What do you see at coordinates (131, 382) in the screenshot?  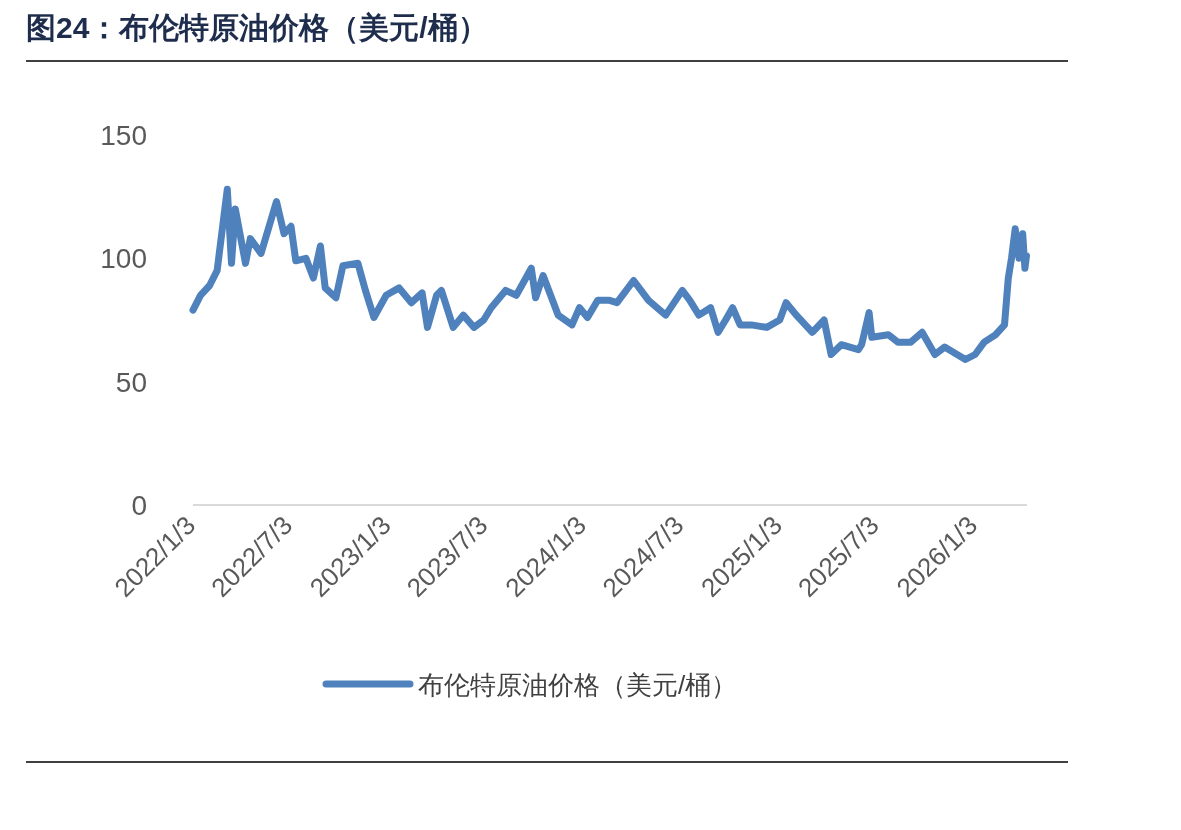 I see `y-tick-label: 50` at bounding box center [131, 382].